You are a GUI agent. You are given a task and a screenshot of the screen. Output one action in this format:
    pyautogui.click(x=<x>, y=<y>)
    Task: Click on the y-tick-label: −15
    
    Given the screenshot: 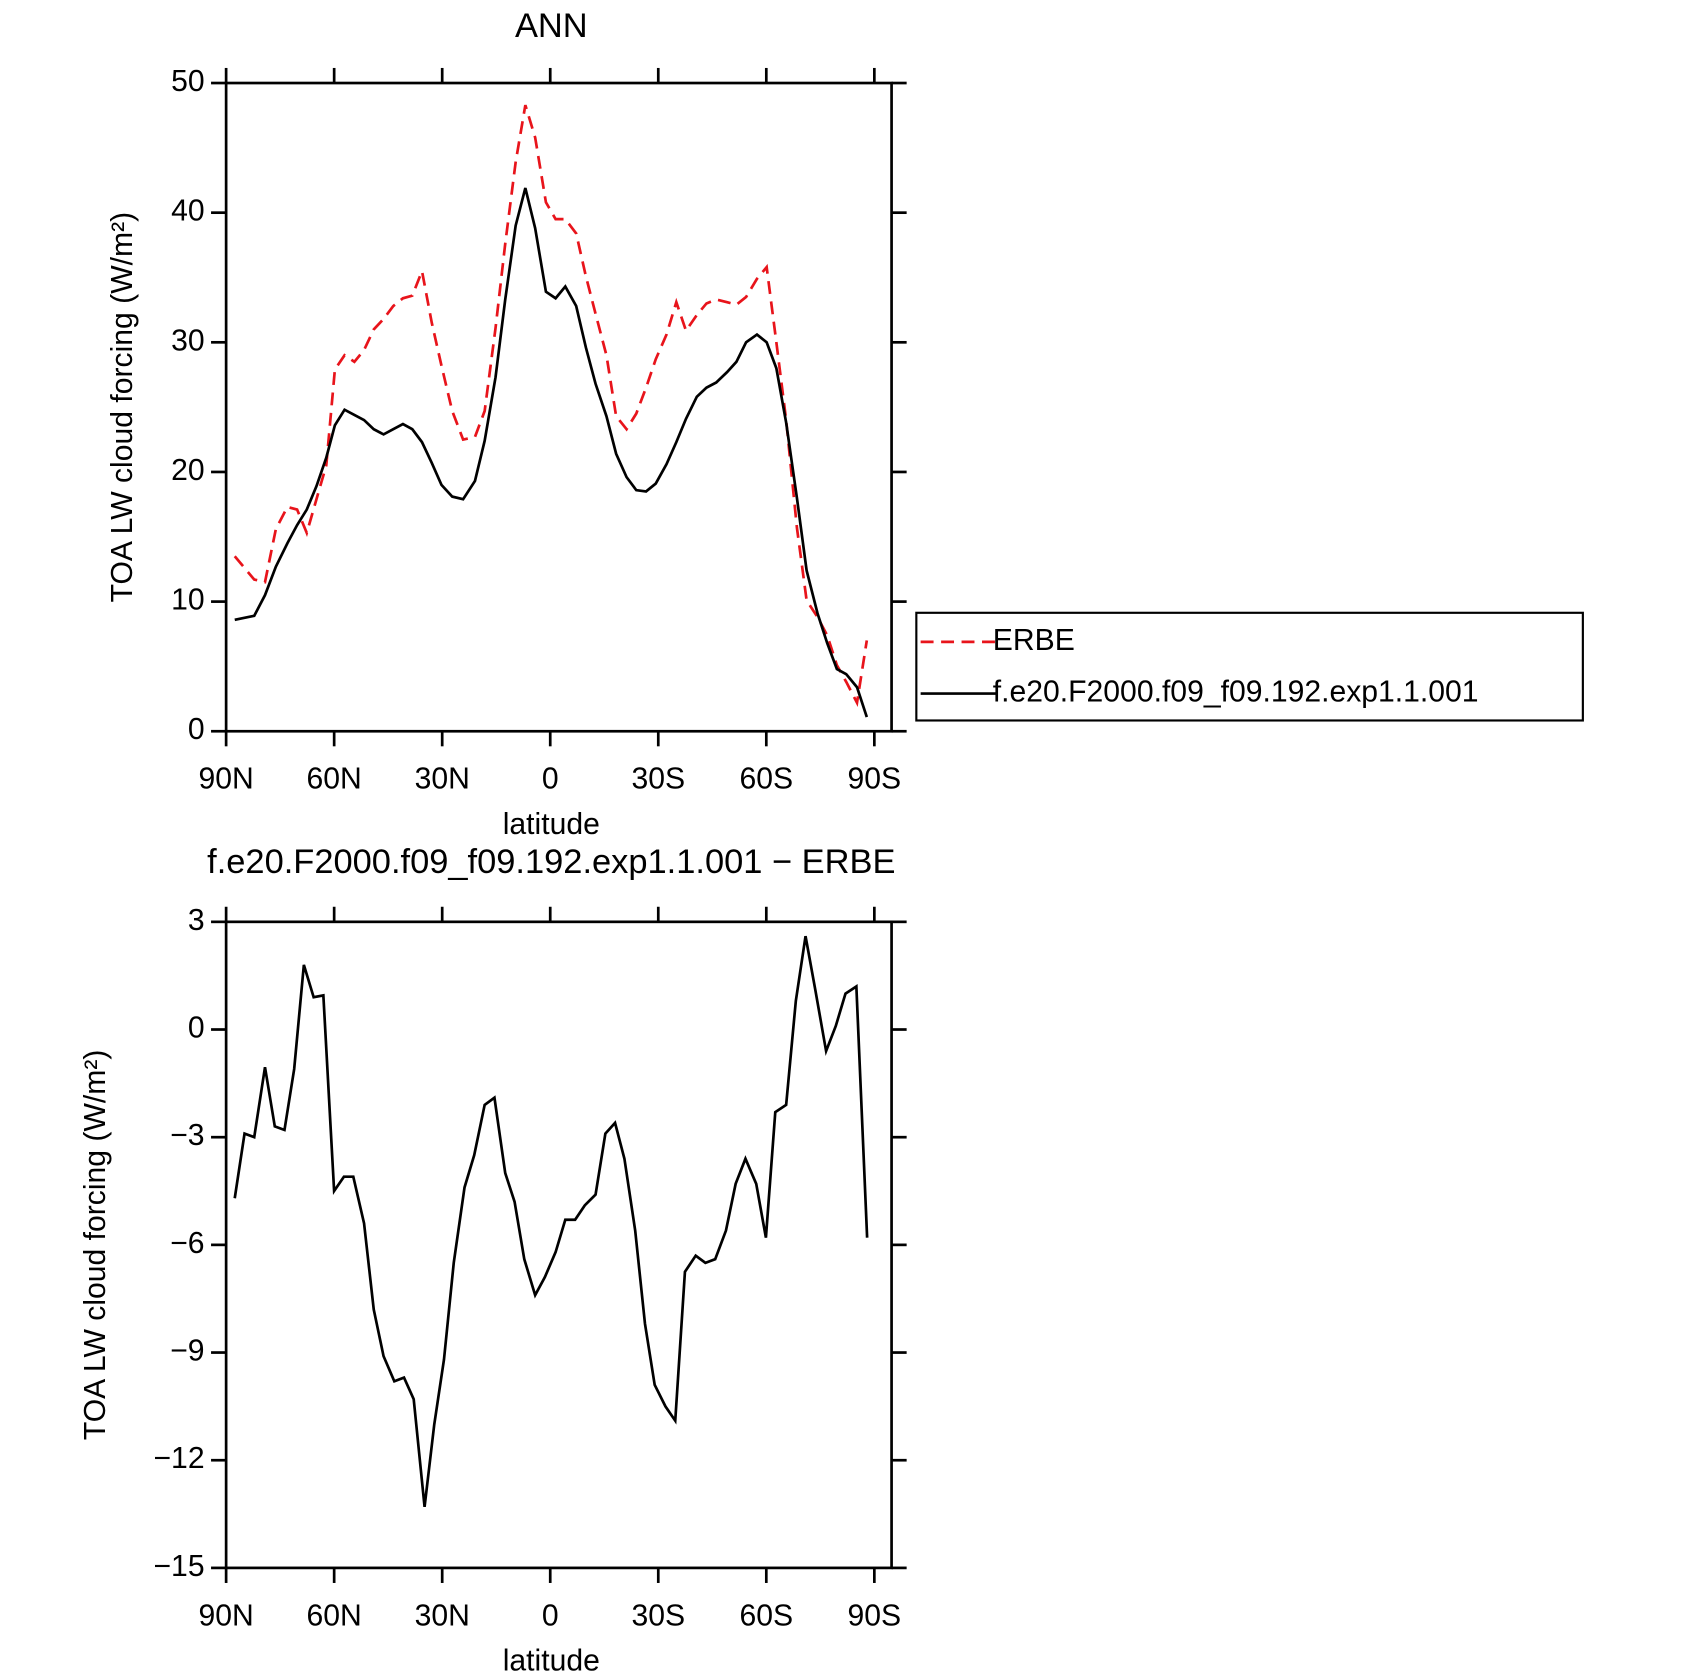 What is the action you would take?
    pyautogui.click(x=178, y=1566)
    